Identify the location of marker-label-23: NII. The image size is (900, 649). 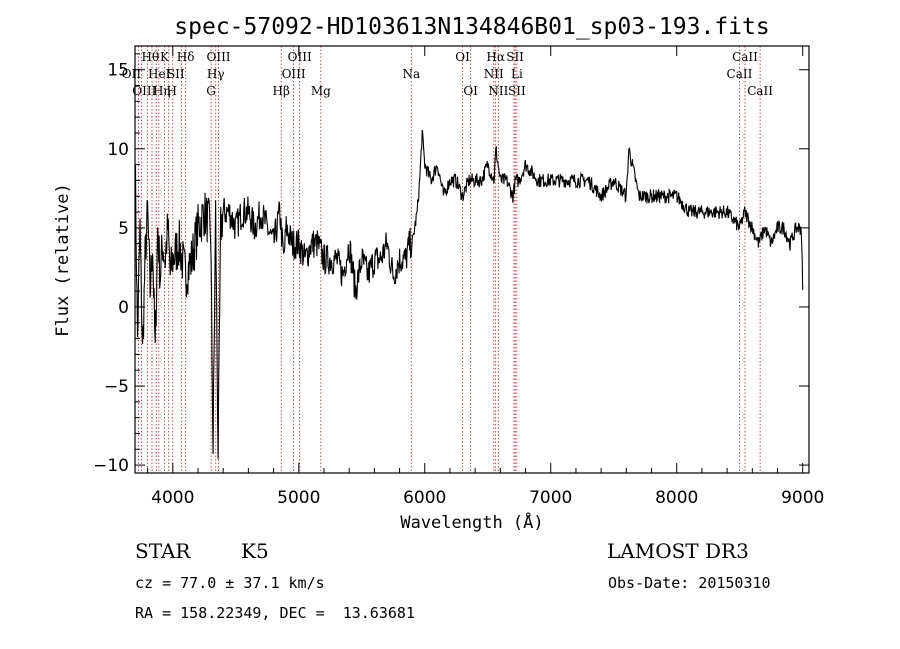
(498, 91).